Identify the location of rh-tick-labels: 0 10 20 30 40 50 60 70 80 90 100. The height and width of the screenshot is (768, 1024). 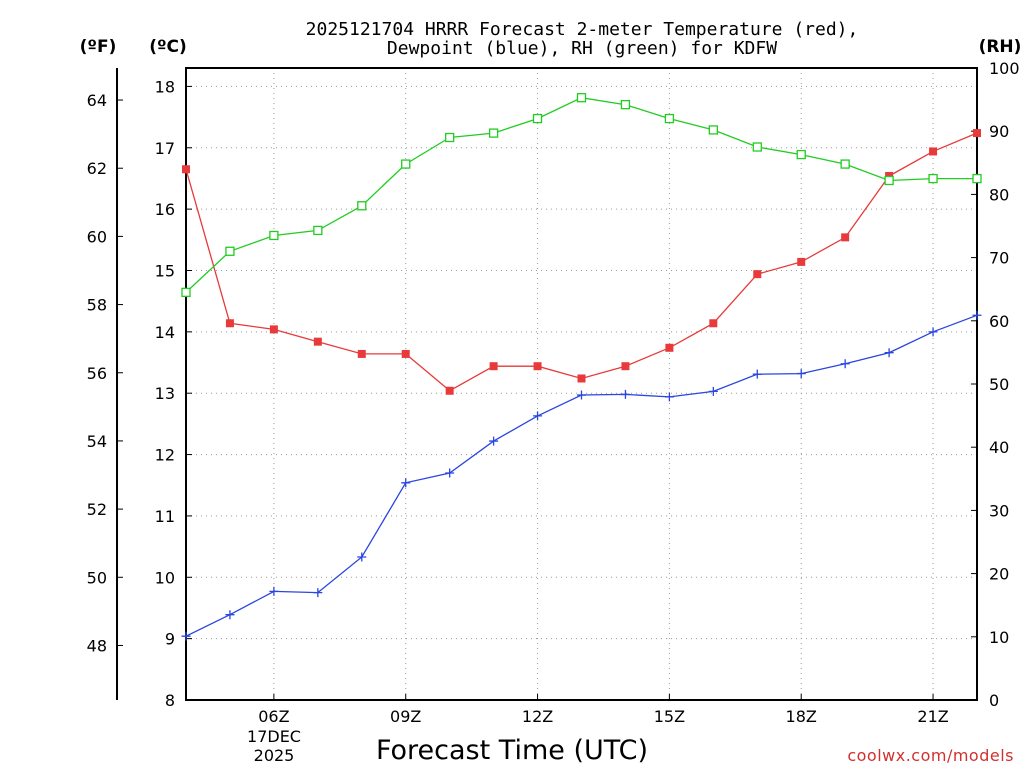
(995, 384).